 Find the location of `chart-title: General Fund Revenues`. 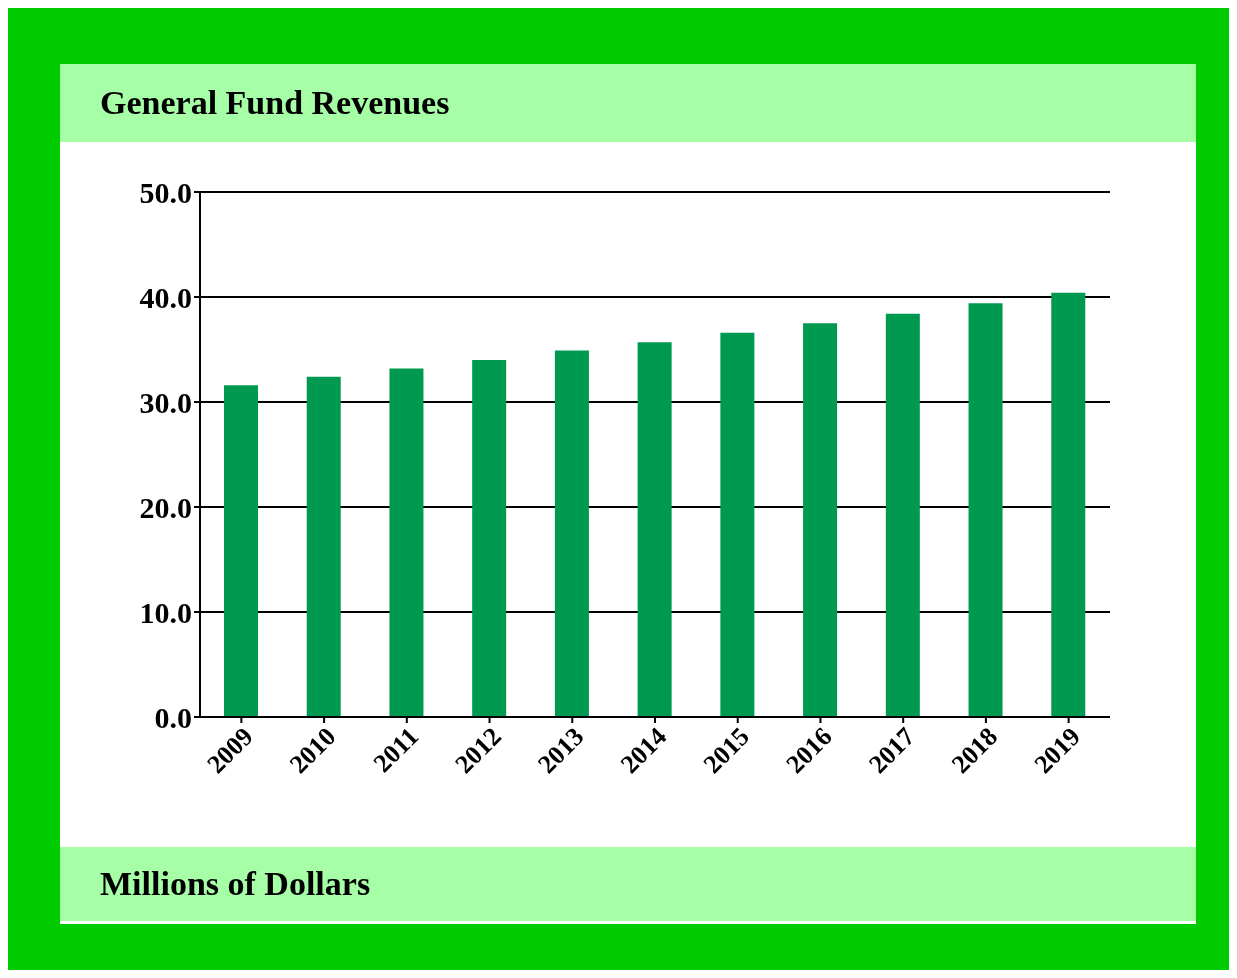

chart-title: General Fund Revenues is located at coordinates (628, 103).